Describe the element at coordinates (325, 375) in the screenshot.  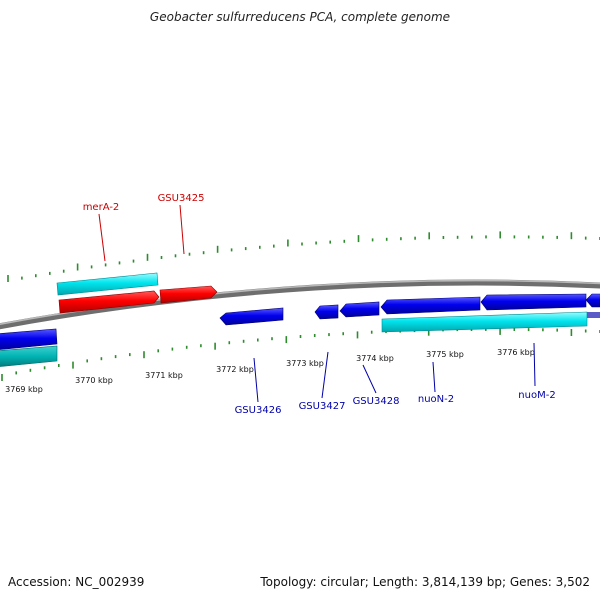
I see `gene-label-leader-GSU3427` at that location.